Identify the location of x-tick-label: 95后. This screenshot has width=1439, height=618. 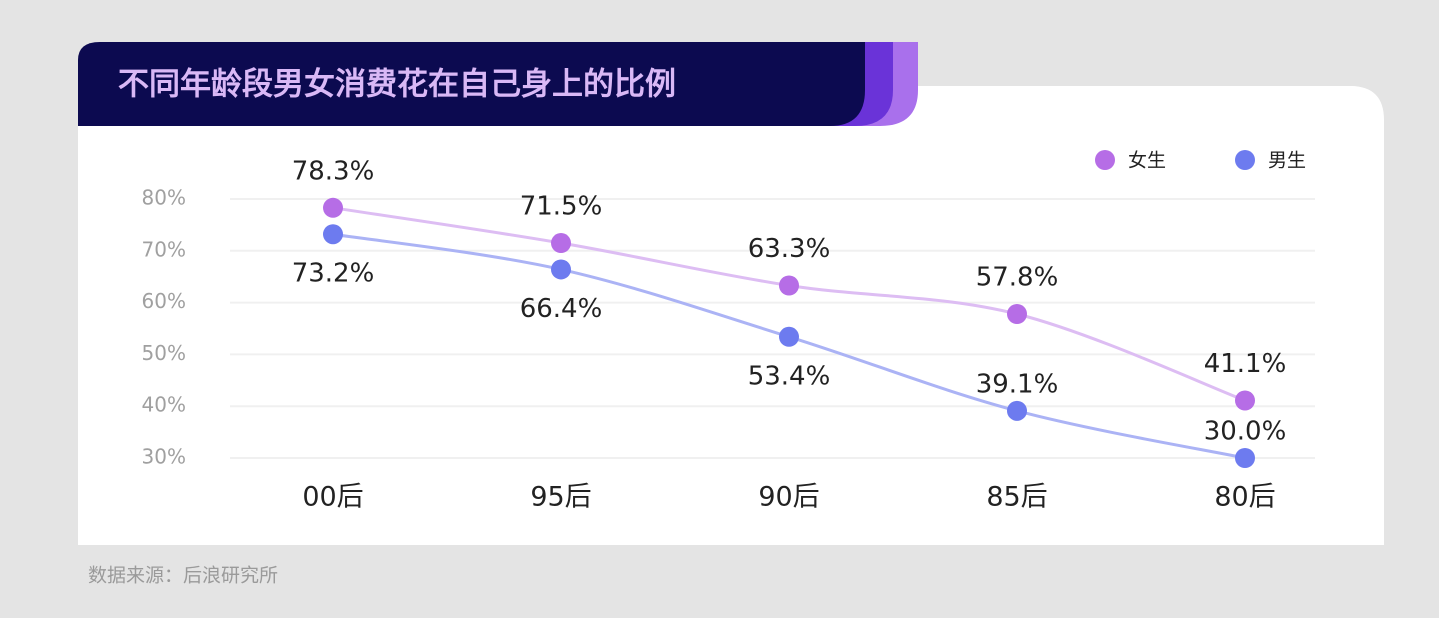
(560, 497).